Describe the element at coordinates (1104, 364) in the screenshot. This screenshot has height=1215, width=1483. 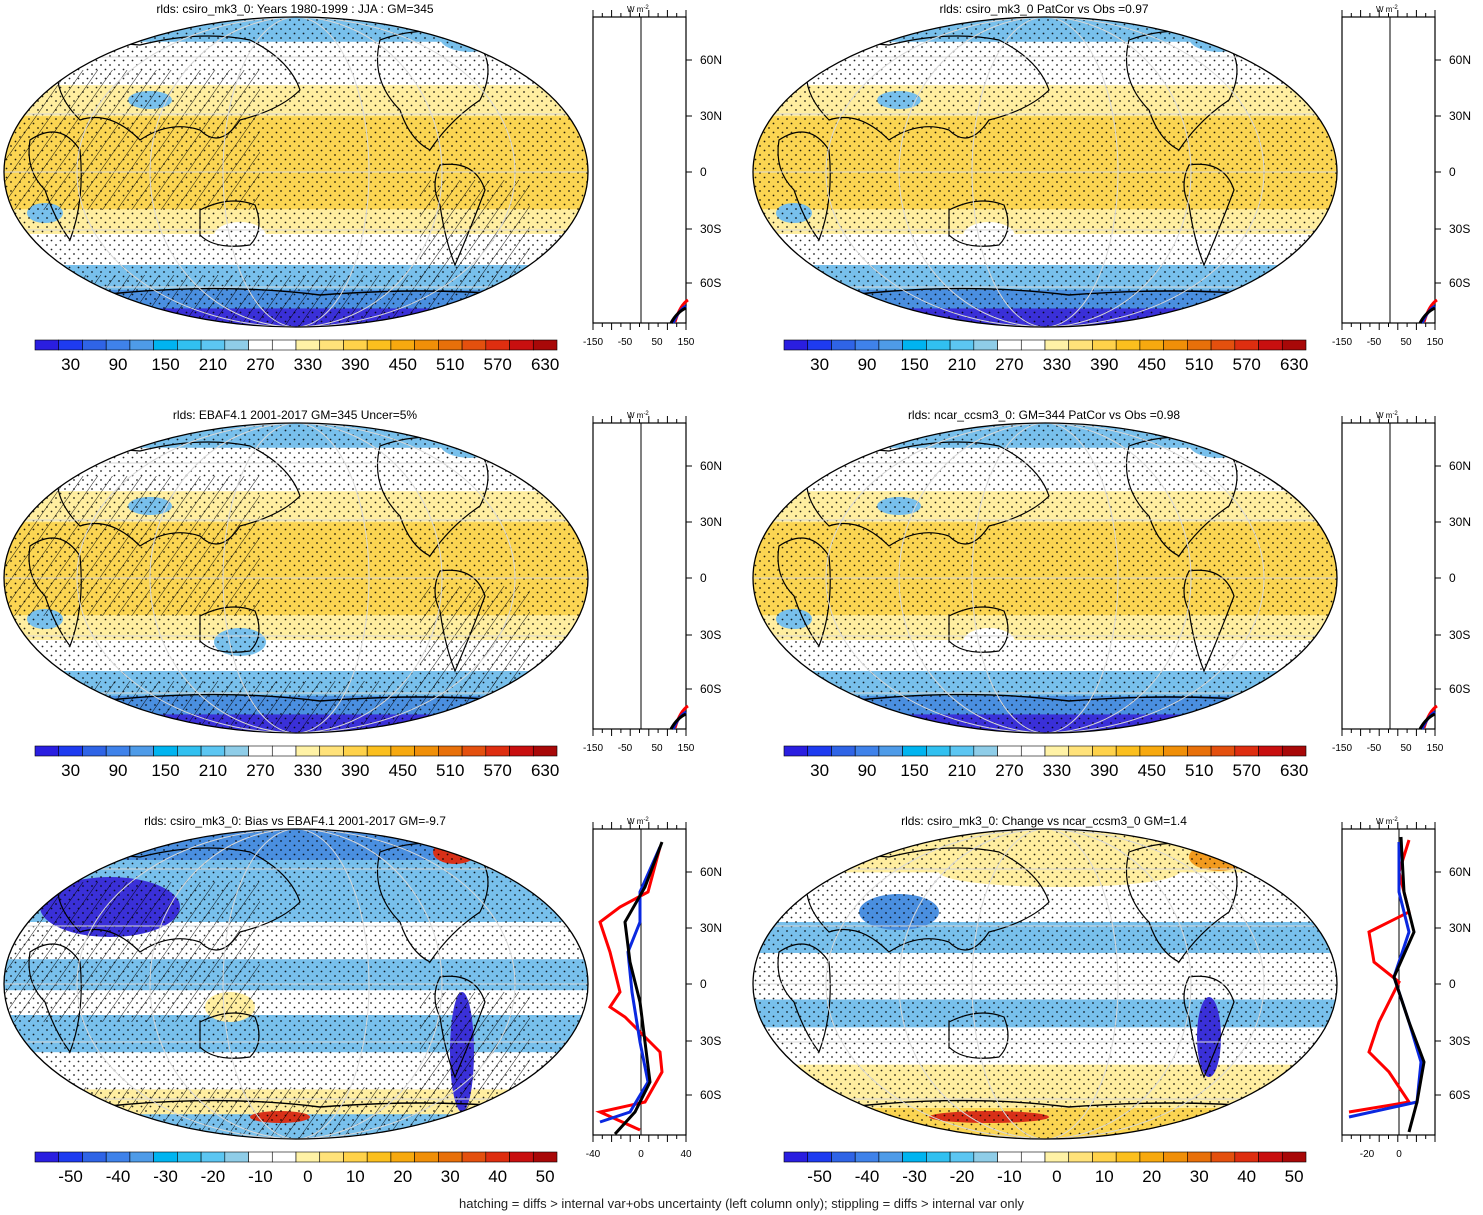
I see `colorbar-tick-label: 390` at that location.